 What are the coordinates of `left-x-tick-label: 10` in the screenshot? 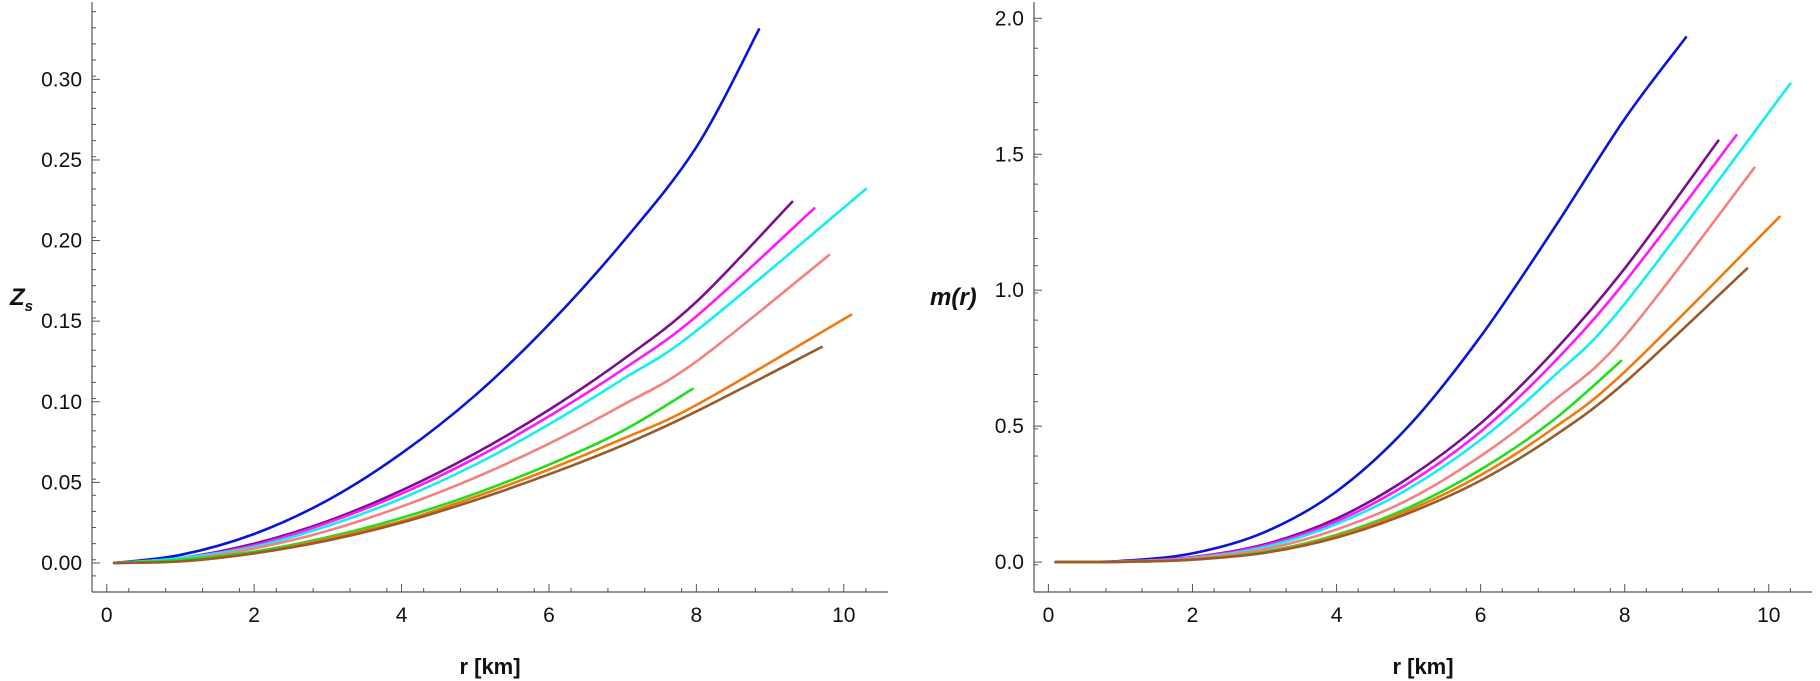 It's located at (843, 615).